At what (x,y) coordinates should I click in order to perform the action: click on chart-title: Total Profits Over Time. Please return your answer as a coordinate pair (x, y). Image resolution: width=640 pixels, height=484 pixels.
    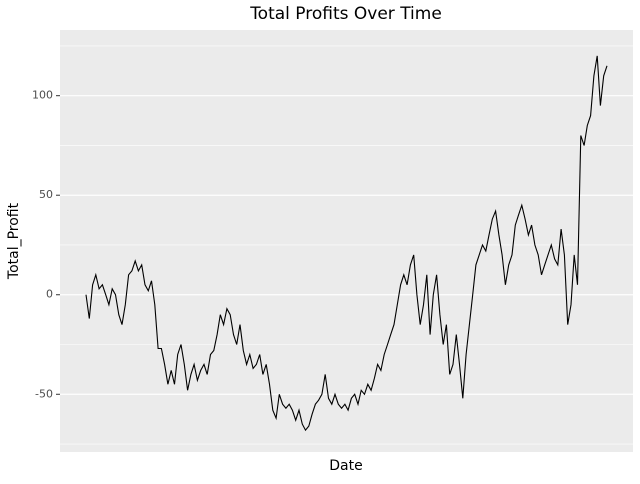
    Looking at the image, I should click on (345, 14).